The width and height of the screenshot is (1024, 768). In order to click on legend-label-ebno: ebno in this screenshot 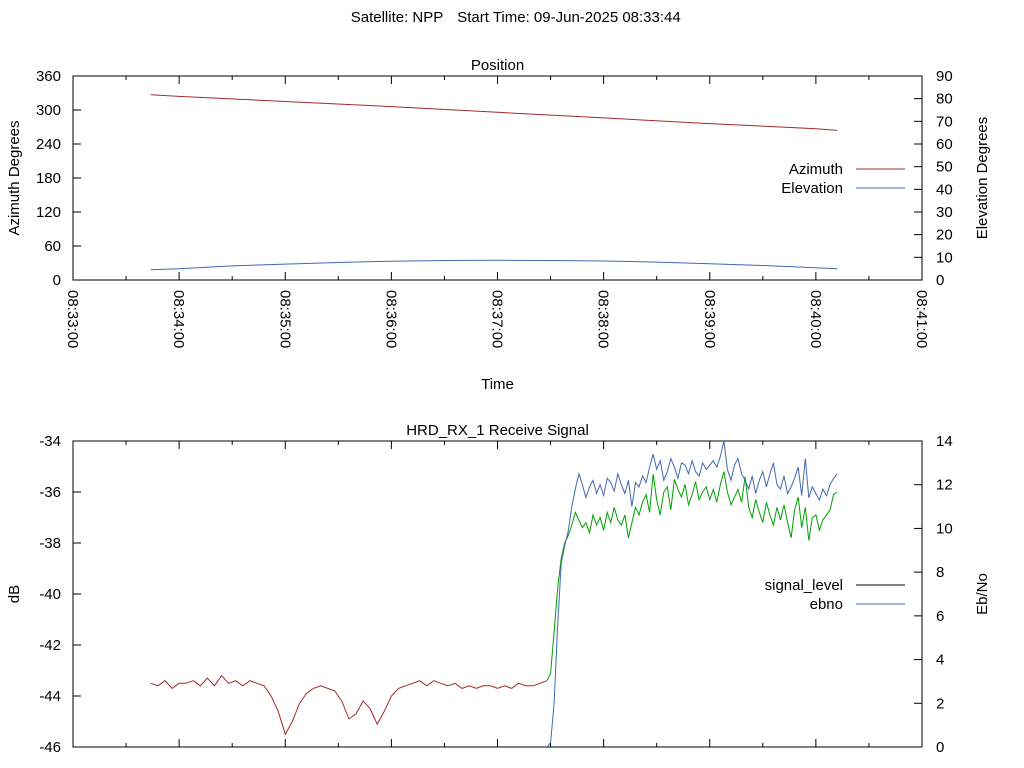, I will do `click(826, 604)`.